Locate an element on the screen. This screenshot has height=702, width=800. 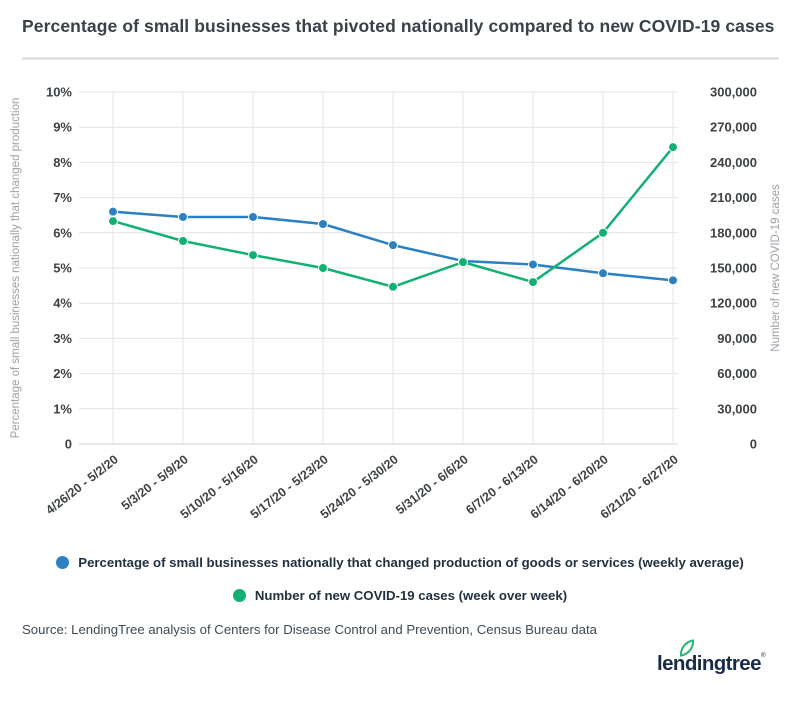
title-divider is located at coordinates (400, 58).